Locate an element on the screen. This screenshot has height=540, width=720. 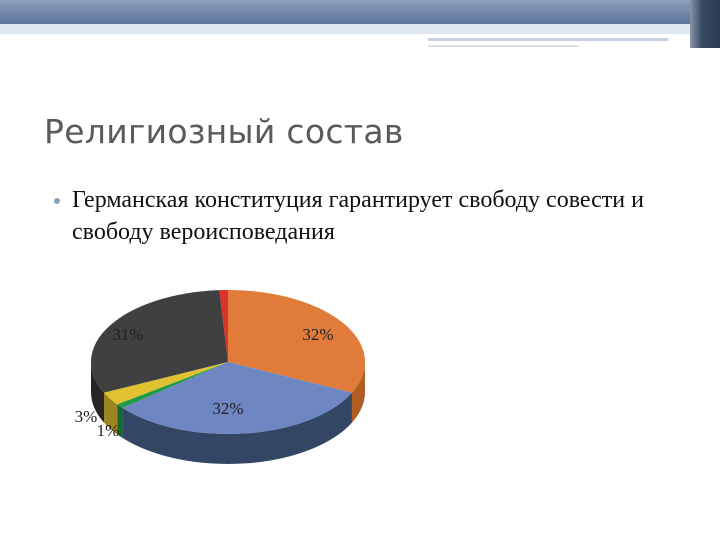
pie-data-label-2: 1% is located at coordinates (108, 430).